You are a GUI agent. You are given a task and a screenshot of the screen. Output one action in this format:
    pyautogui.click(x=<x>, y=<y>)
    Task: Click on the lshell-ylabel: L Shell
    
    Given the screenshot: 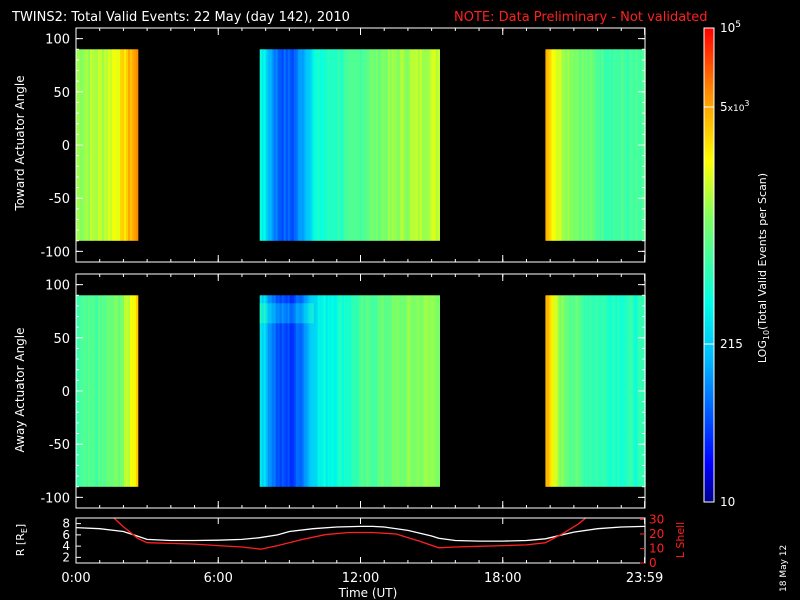 What is the action you would take?
    pyautogui.click(x=680, y=540)
    